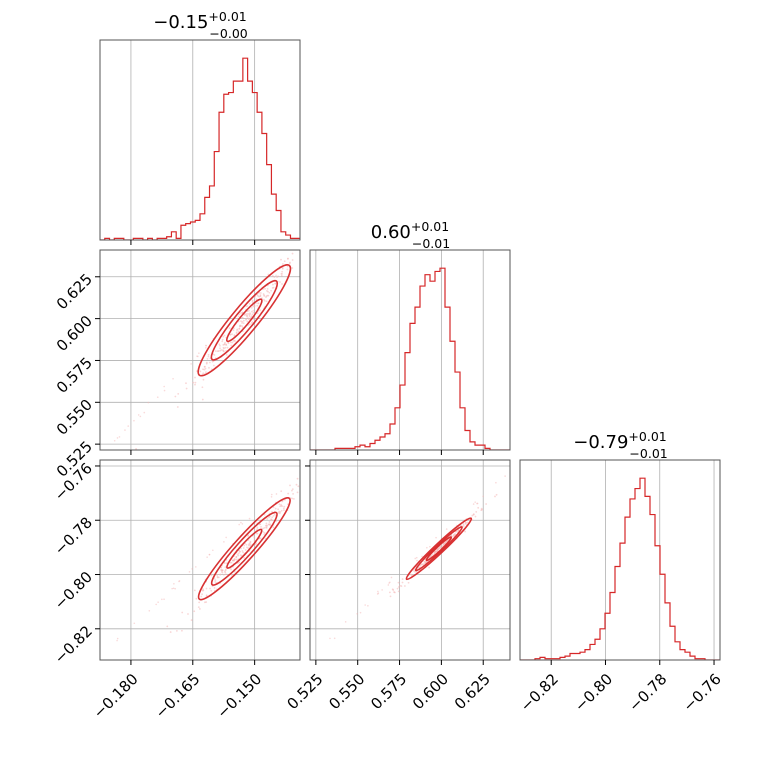  I want to click on x-tick-label: −0.82, so click(539, 692).